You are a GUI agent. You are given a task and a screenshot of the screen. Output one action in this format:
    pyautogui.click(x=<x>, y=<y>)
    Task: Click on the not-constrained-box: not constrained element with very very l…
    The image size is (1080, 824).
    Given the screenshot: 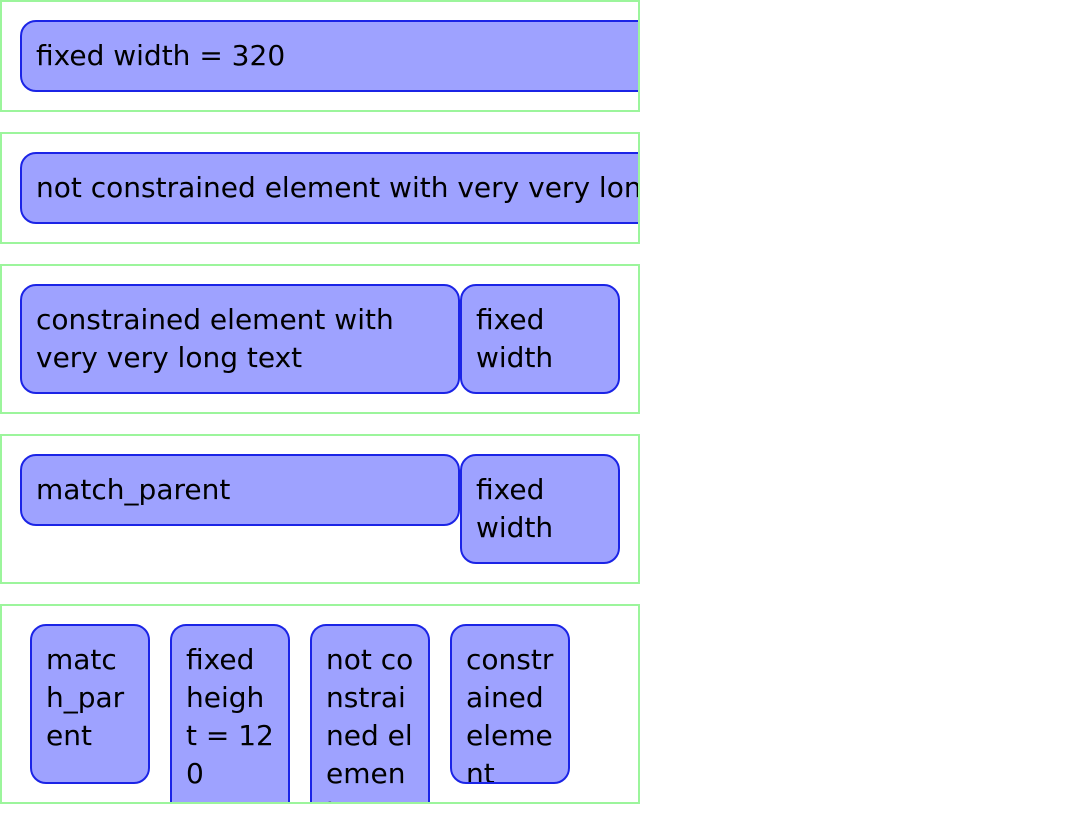 What is the action you would take?
    pyautogui.click(x=330, y=188)
    